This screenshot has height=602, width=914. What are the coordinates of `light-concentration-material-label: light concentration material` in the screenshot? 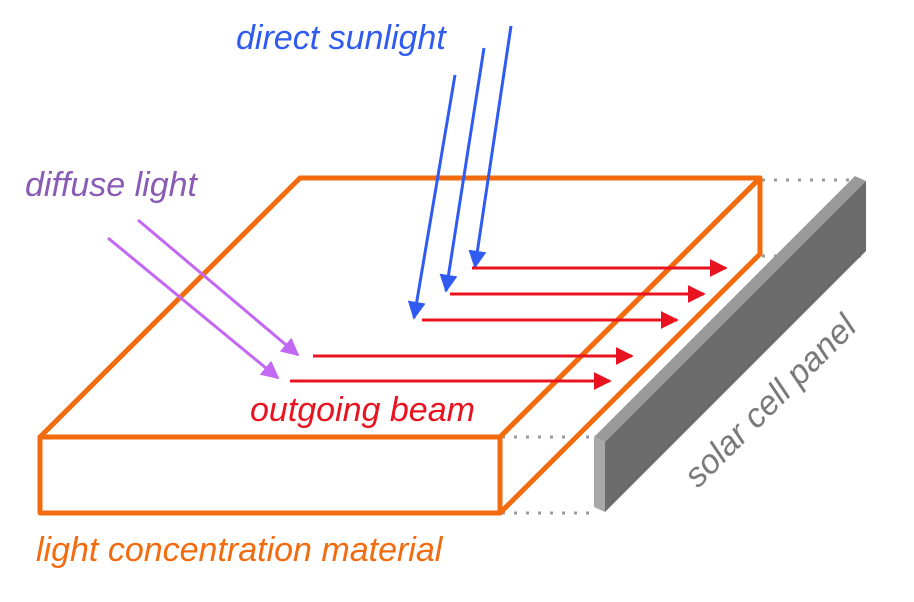 It's located at (240, 550).